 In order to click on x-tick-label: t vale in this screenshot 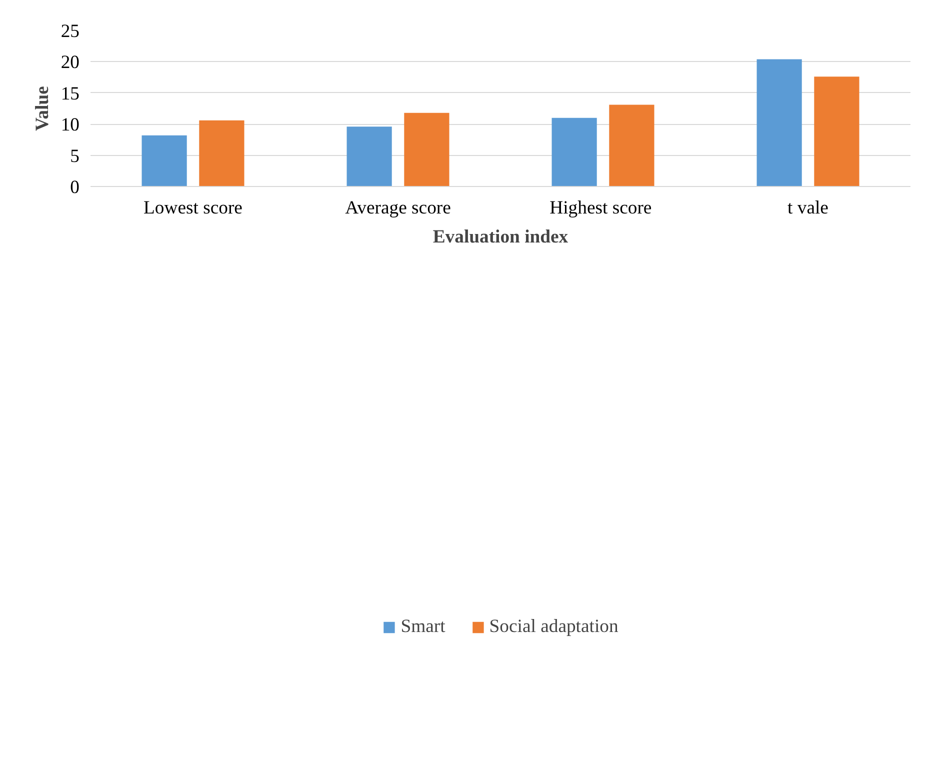, I will do `click(808, 208)`.